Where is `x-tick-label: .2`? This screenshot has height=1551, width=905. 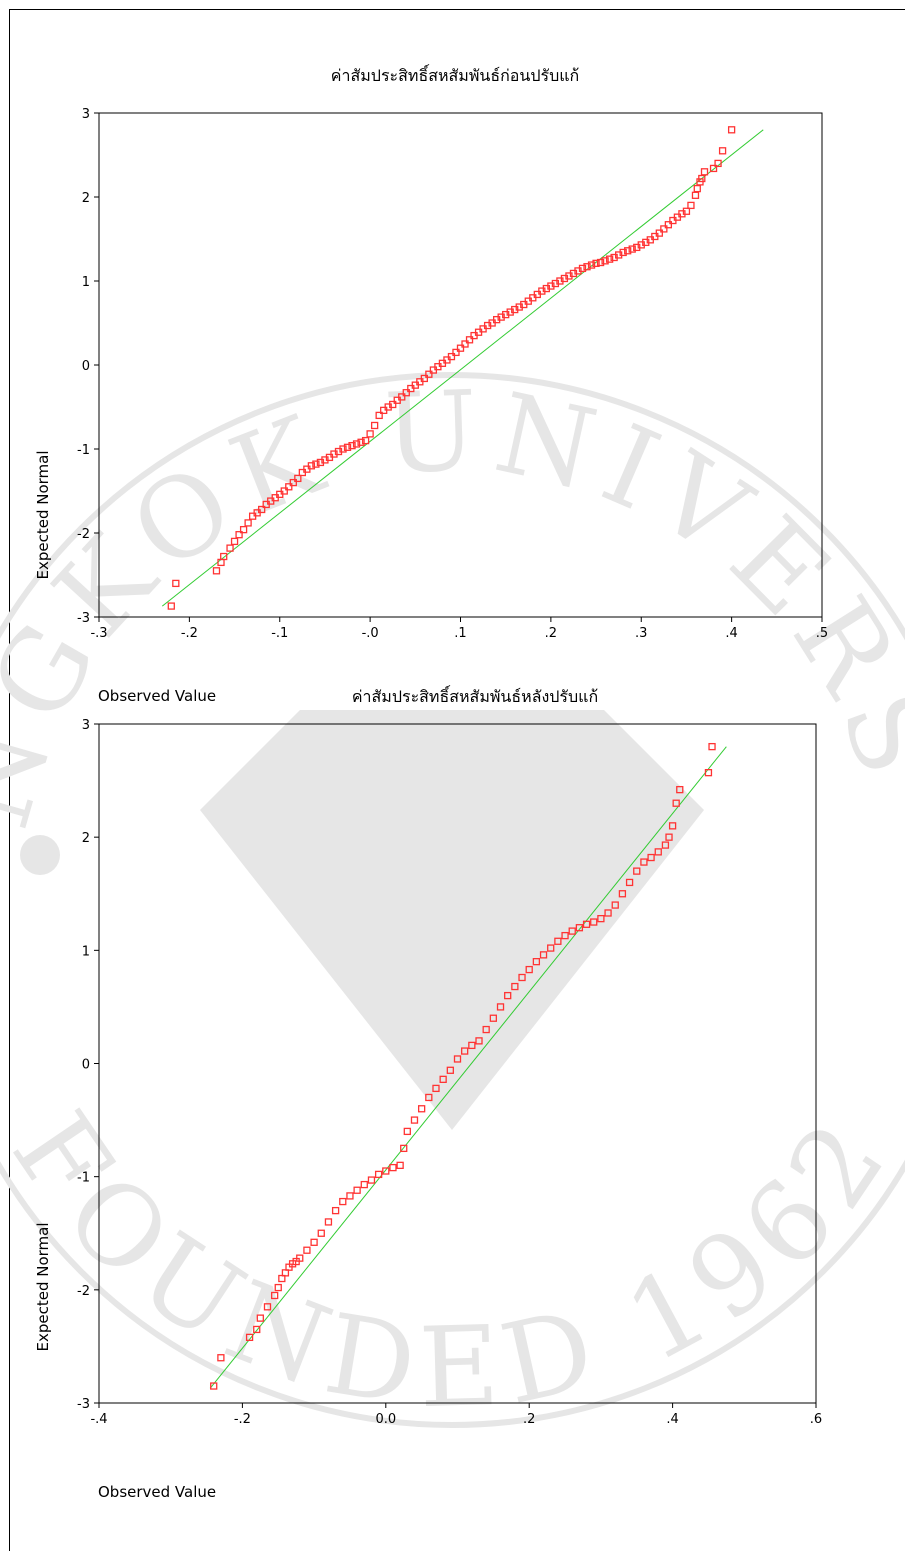 x-tick-label: .2 is located at coordinates (551, 633).